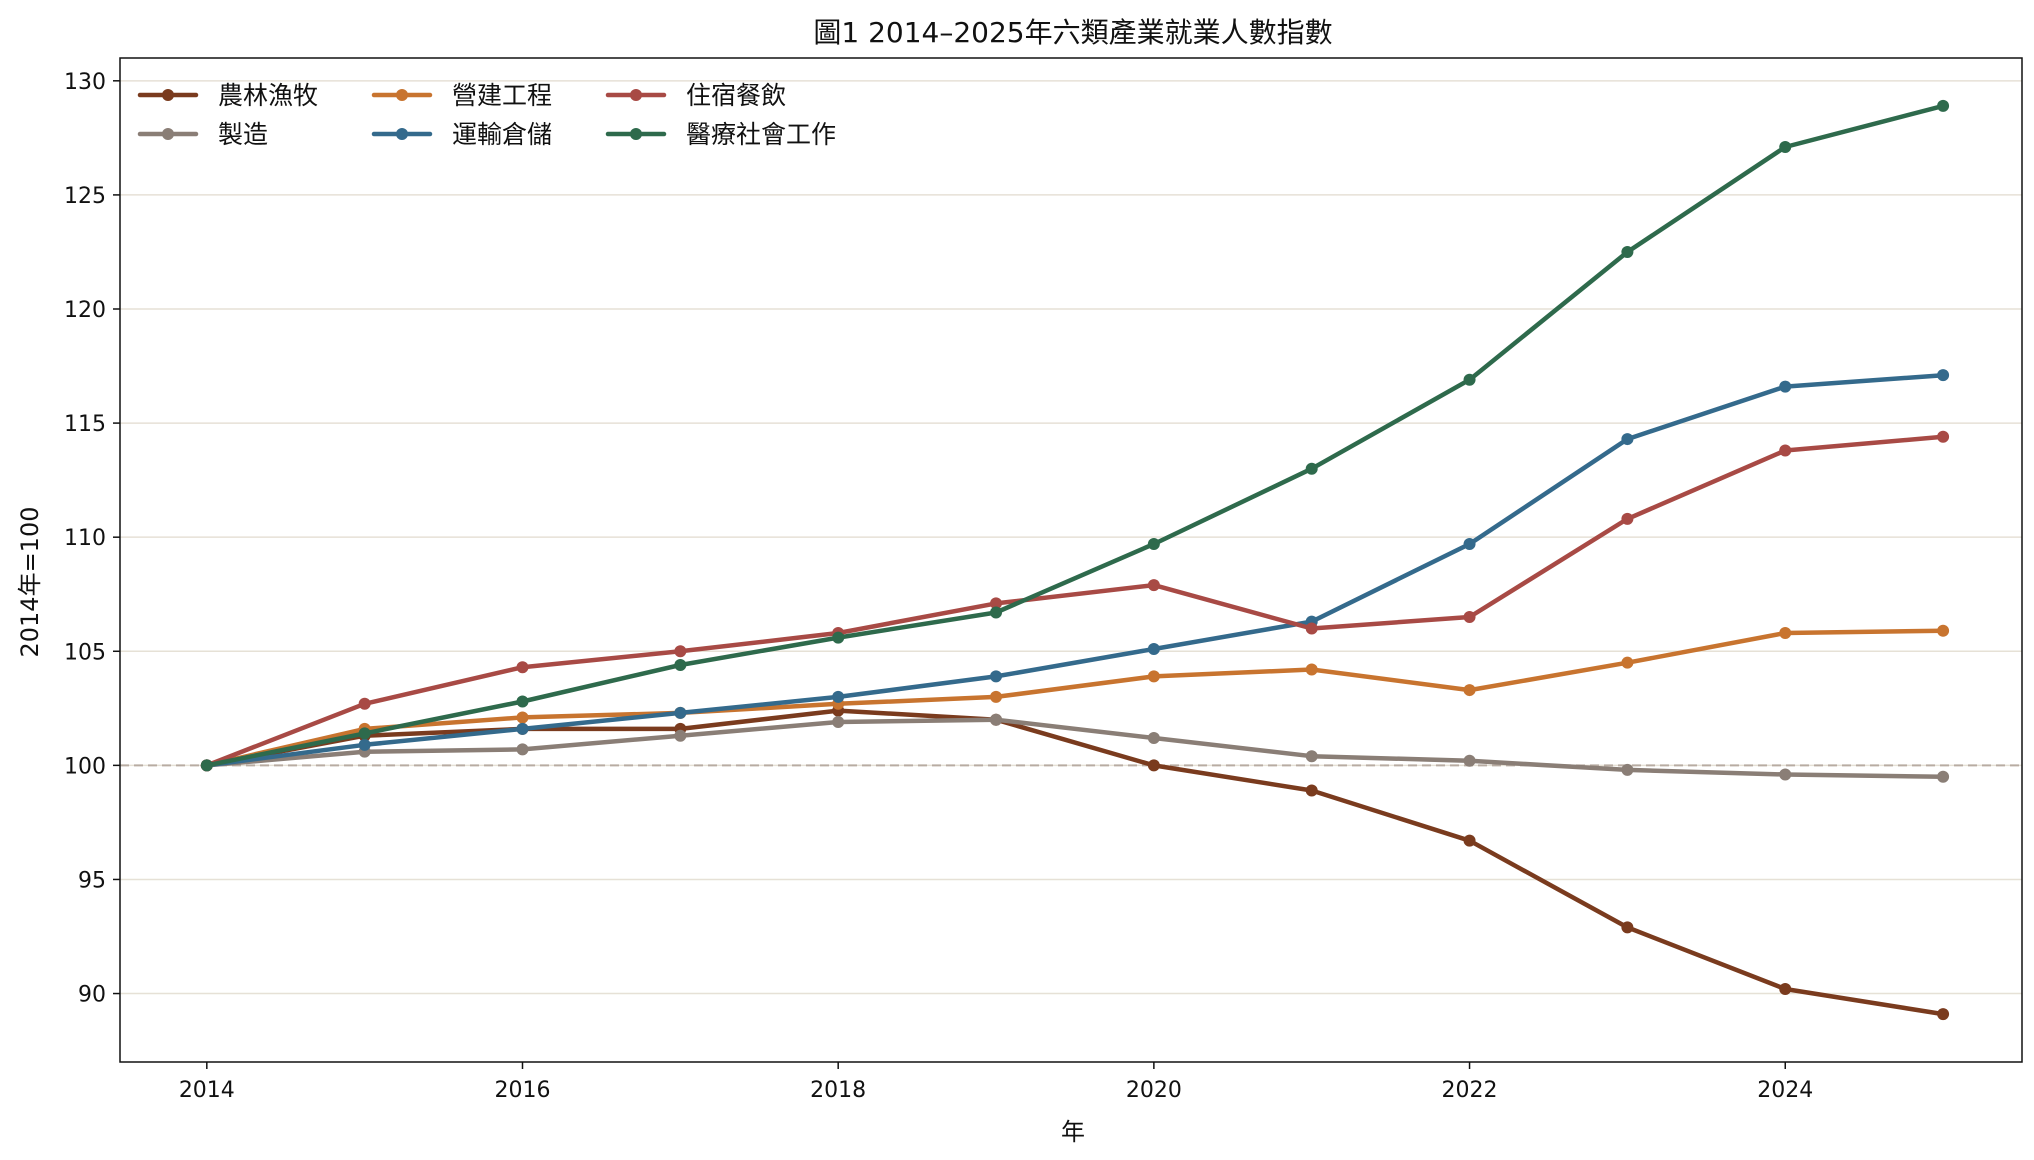 This screenshot has height=1160, width=2034. Describe the element at coordinates (92, 880) in the screenshot. I see `y-tick-label: 95` at that location.